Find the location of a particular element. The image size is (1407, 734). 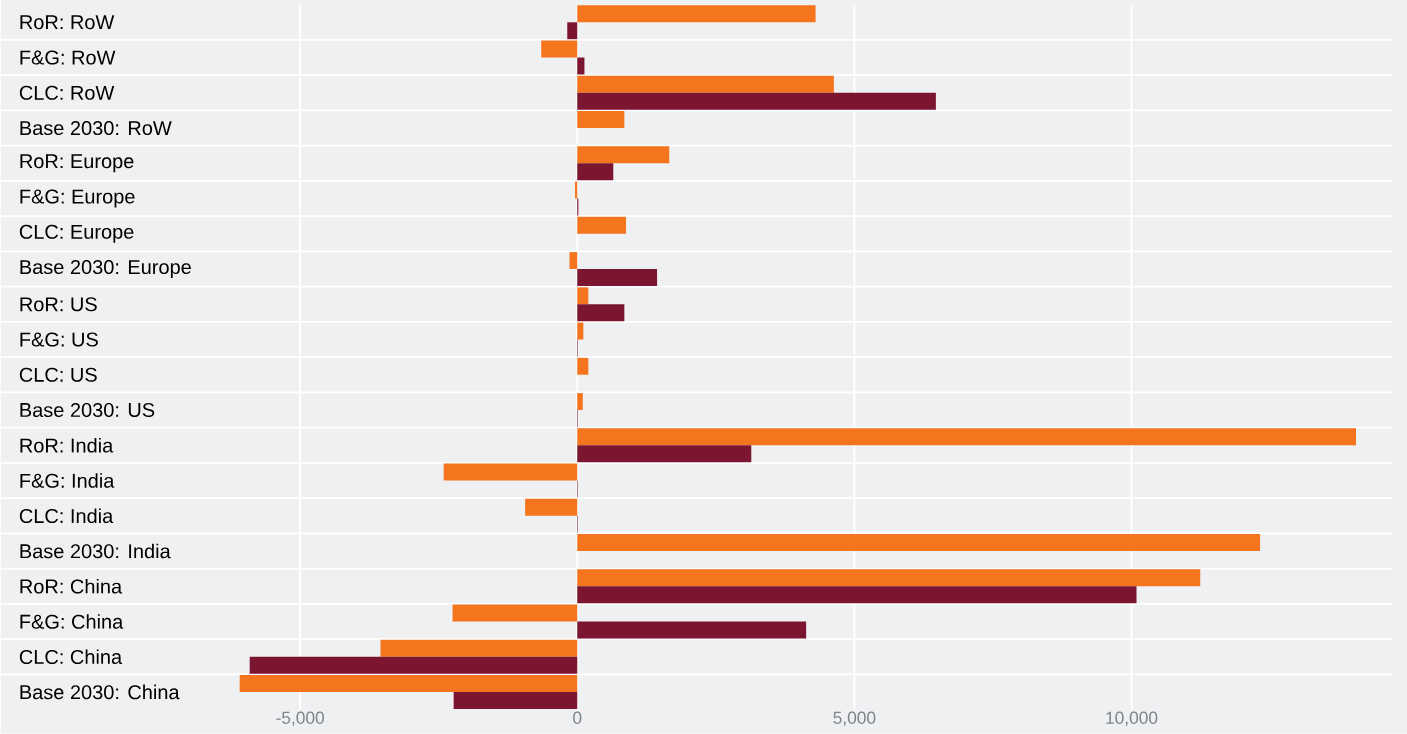

x-tick-label: -5,000 is located at coordinates (300, 719).